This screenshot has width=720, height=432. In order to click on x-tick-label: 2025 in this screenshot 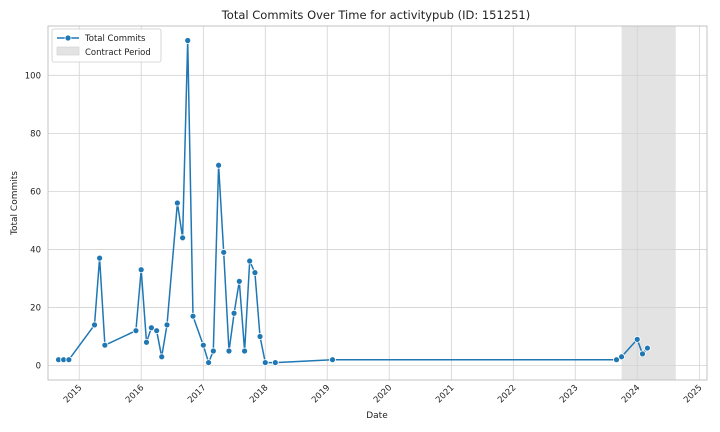, I will do `click(693, 394)`.